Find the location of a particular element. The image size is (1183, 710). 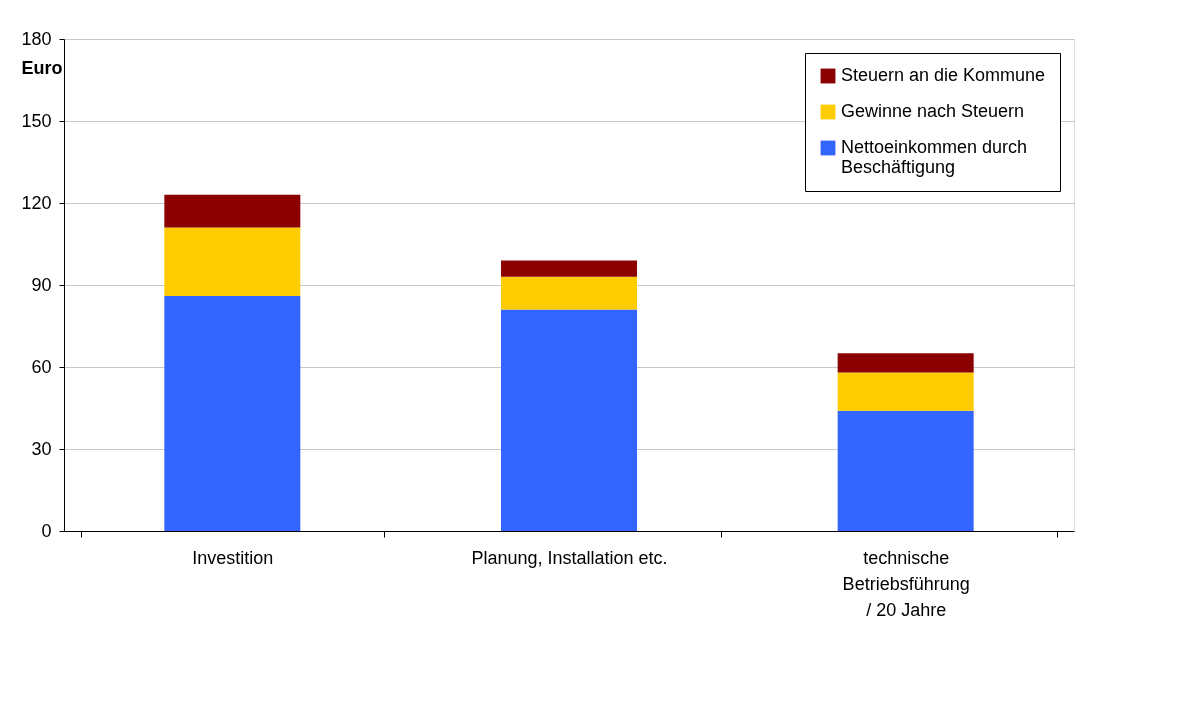

x-tick-label: Investition is located at coordinates (233, 557).